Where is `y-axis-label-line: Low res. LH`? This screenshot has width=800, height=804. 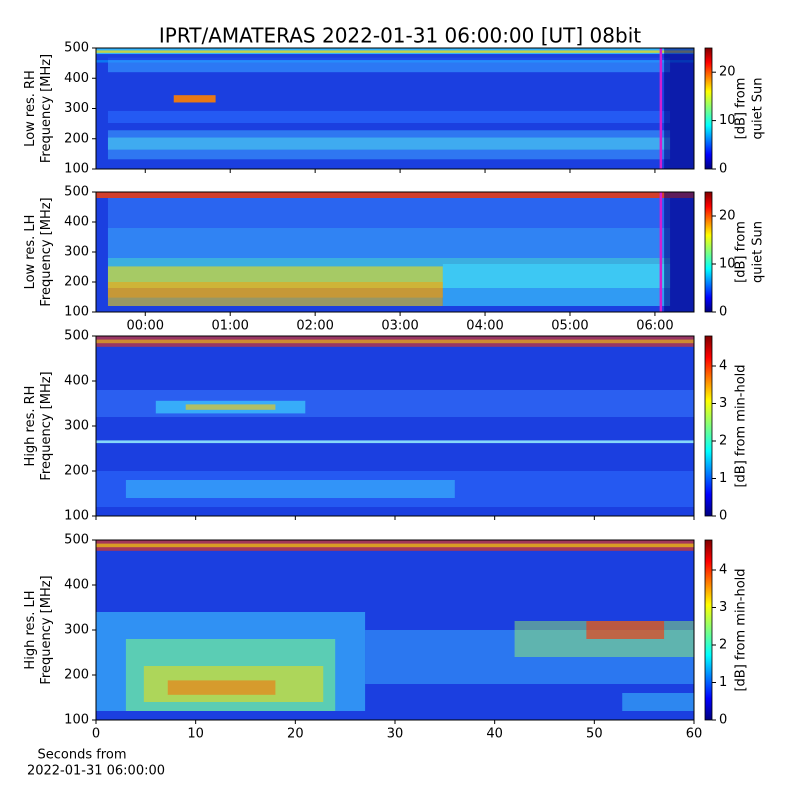
y-axis-label-line: Low res. LH is located at coordinates (30, 252).